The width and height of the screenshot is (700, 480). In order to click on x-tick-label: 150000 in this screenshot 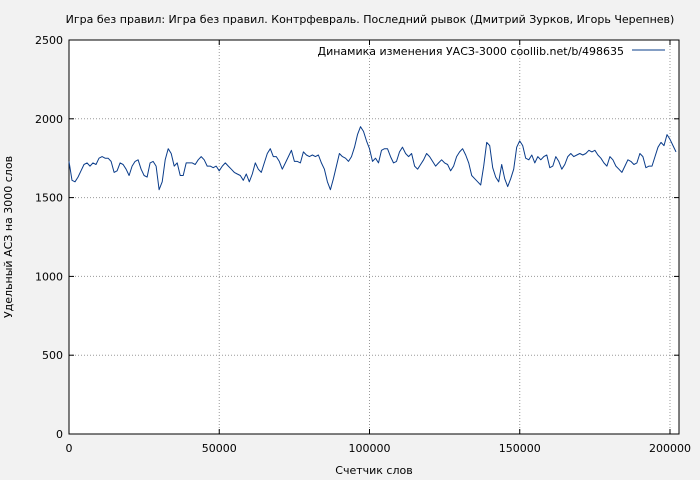, I will do `click(520, 448)`.